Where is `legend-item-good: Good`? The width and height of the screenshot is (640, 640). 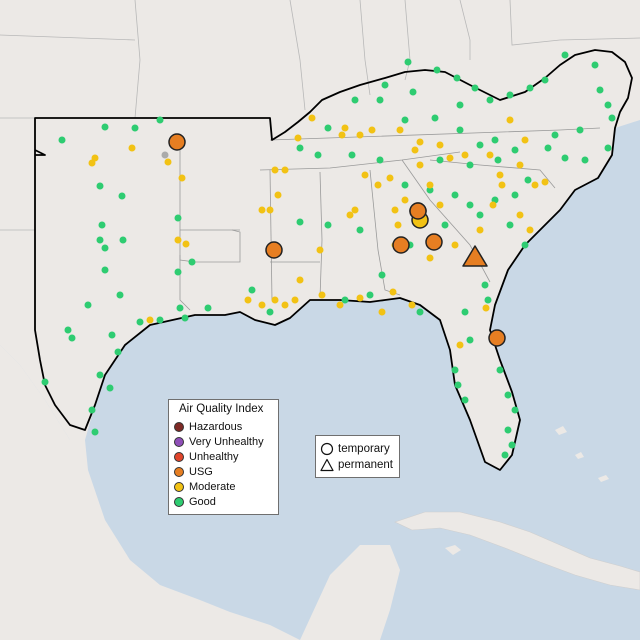 legend-item-good: Good is located at coordinates (195, 502).